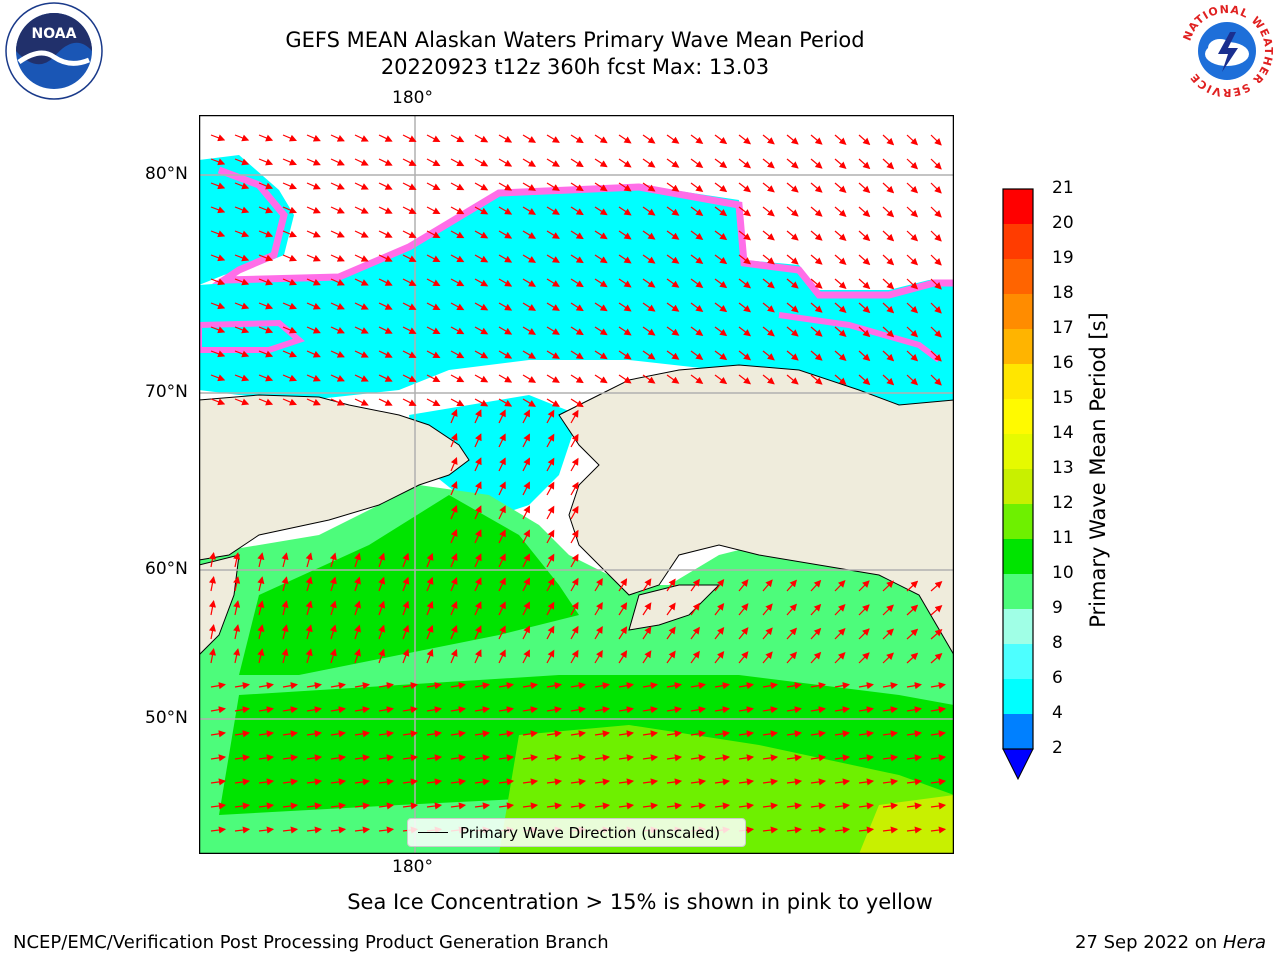 The height and width of the screenshot is (960, 1280). What do you see at coordinates (1063, 188) in the screenshot?
I see `colorbar-tick-label: 21` at bounding box center [1063, 188].